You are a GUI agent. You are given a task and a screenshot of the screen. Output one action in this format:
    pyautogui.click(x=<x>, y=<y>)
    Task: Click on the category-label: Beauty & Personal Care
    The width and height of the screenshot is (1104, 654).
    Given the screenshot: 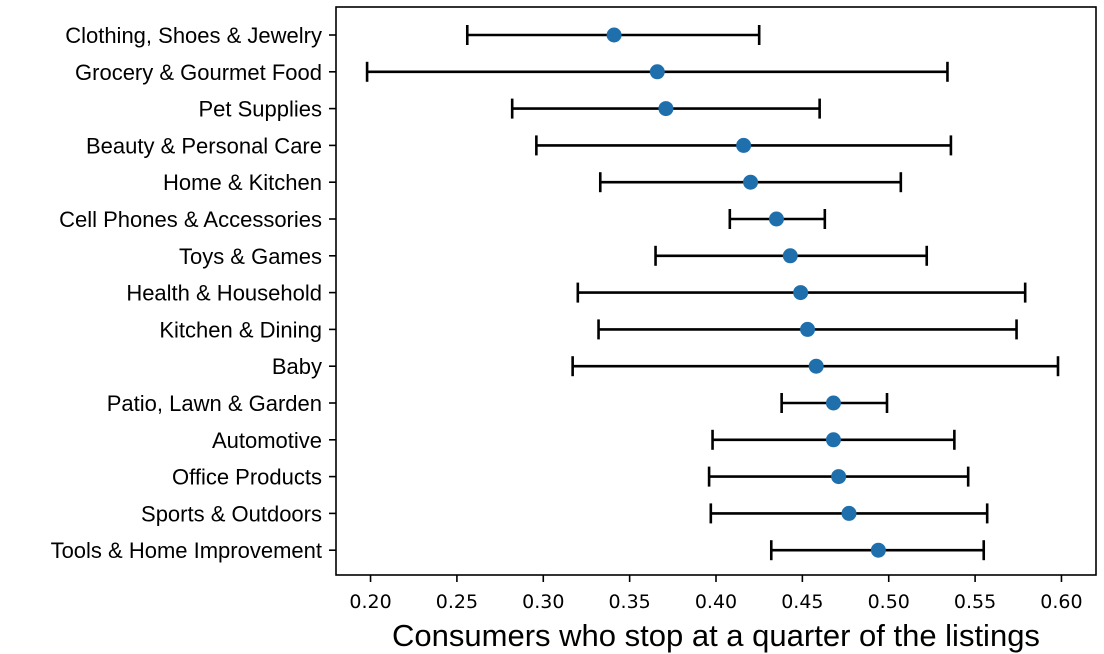 What is the action you would take?
    pyautogui.click(x=204, y=145)
    